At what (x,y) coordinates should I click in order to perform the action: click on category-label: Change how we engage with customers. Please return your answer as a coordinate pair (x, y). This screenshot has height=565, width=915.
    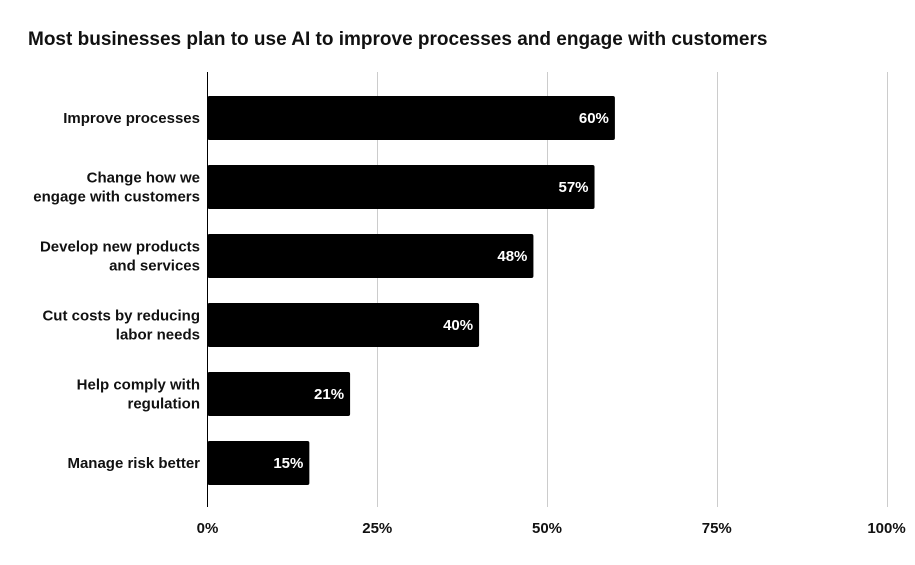
    Looking at the image, I should click on (116, 188).